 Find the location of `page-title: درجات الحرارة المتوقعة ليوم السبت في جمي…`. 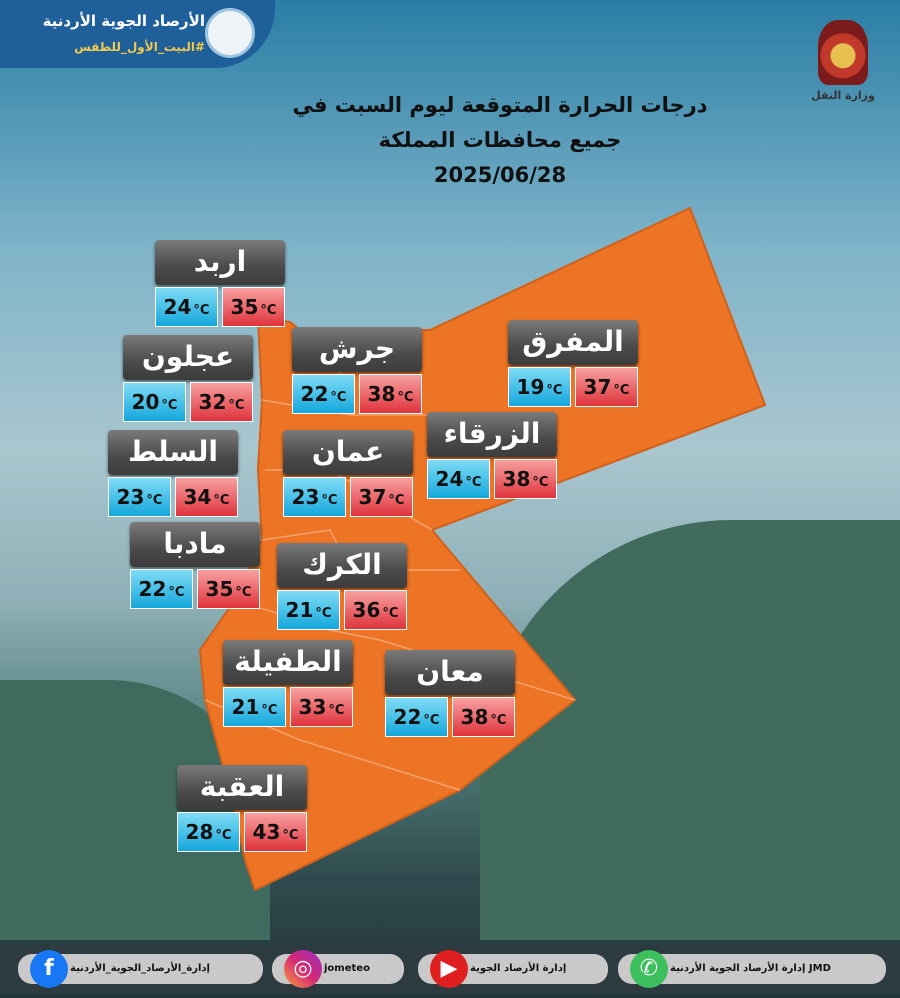

page-title: درجات الحرارة المتوقعة ليوم السبت في جمي… is located at coordinates (500, 140).